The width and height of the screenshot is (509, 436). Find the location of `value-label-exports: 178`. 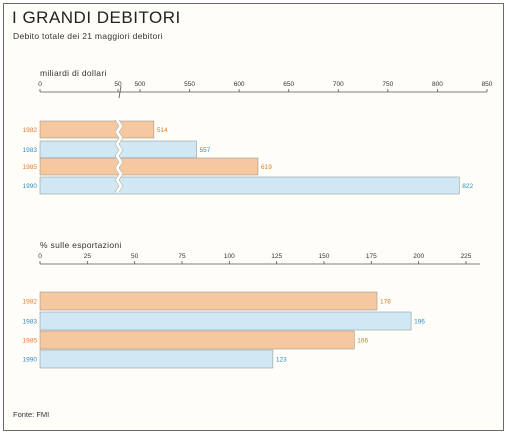

value-label-exports: 178 is located at coordinates (385, 302).